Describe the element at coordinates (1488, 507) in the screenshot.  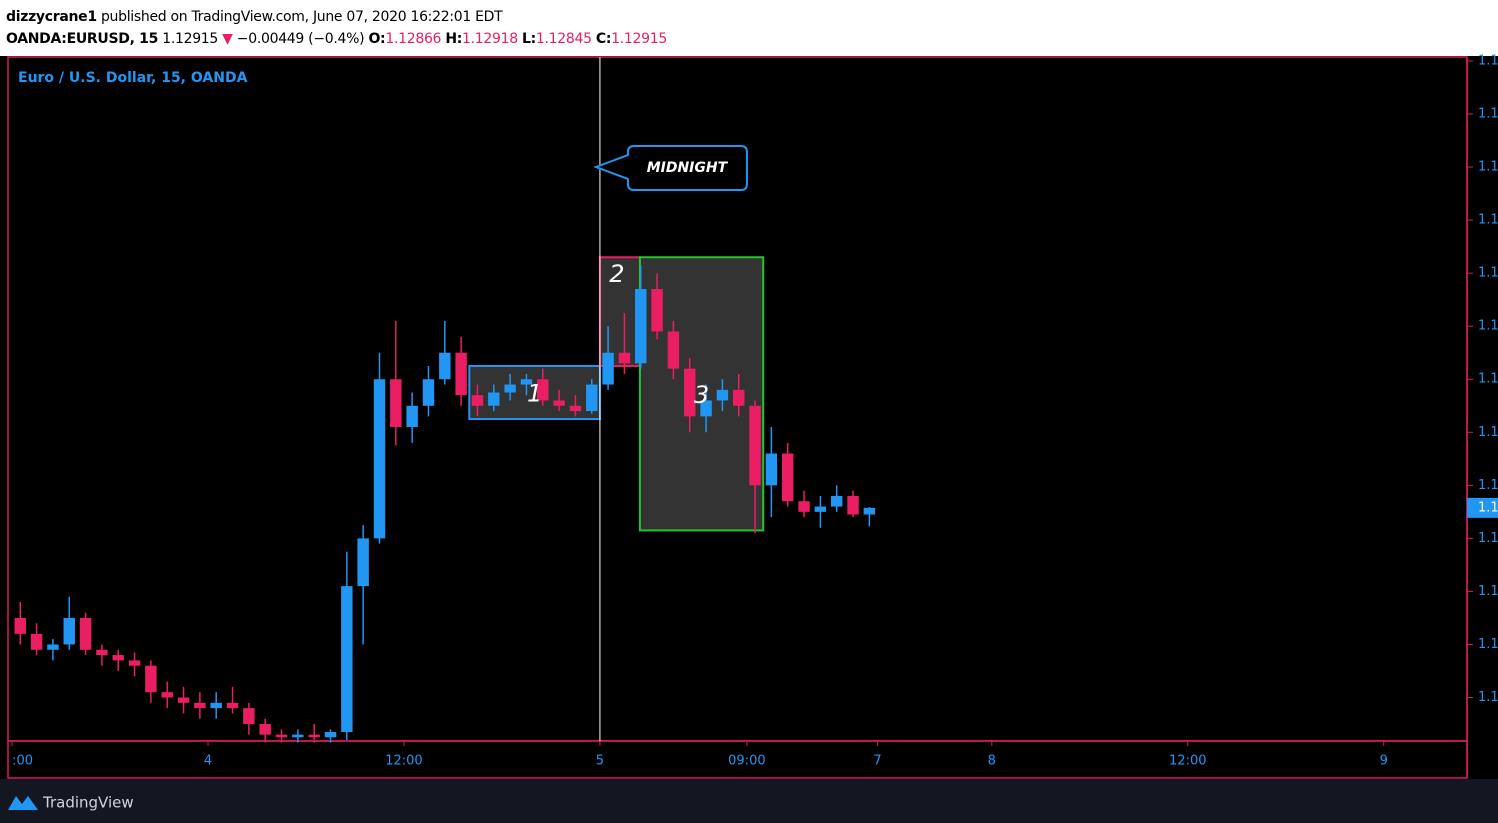
I see `last-price-label: 1.1` at that location.